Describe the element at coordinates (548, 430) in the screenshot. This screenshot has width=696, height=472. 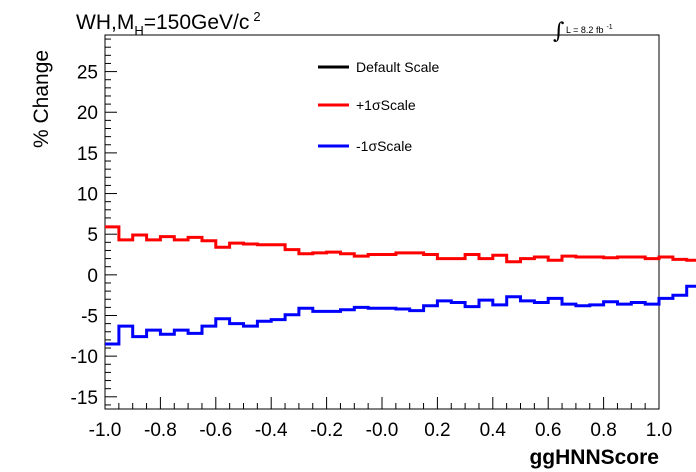
I see `x-tick-label: 0.6` at that location.